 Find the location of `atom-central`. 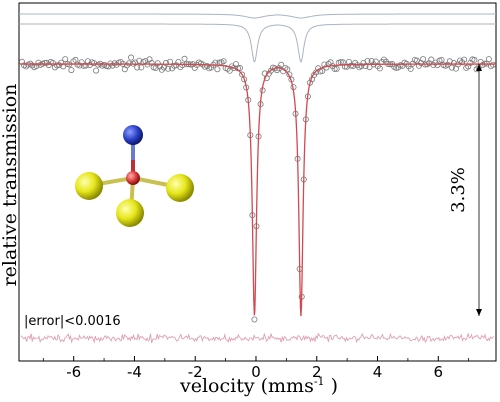

atom-central is located at coordinates (133, 178).